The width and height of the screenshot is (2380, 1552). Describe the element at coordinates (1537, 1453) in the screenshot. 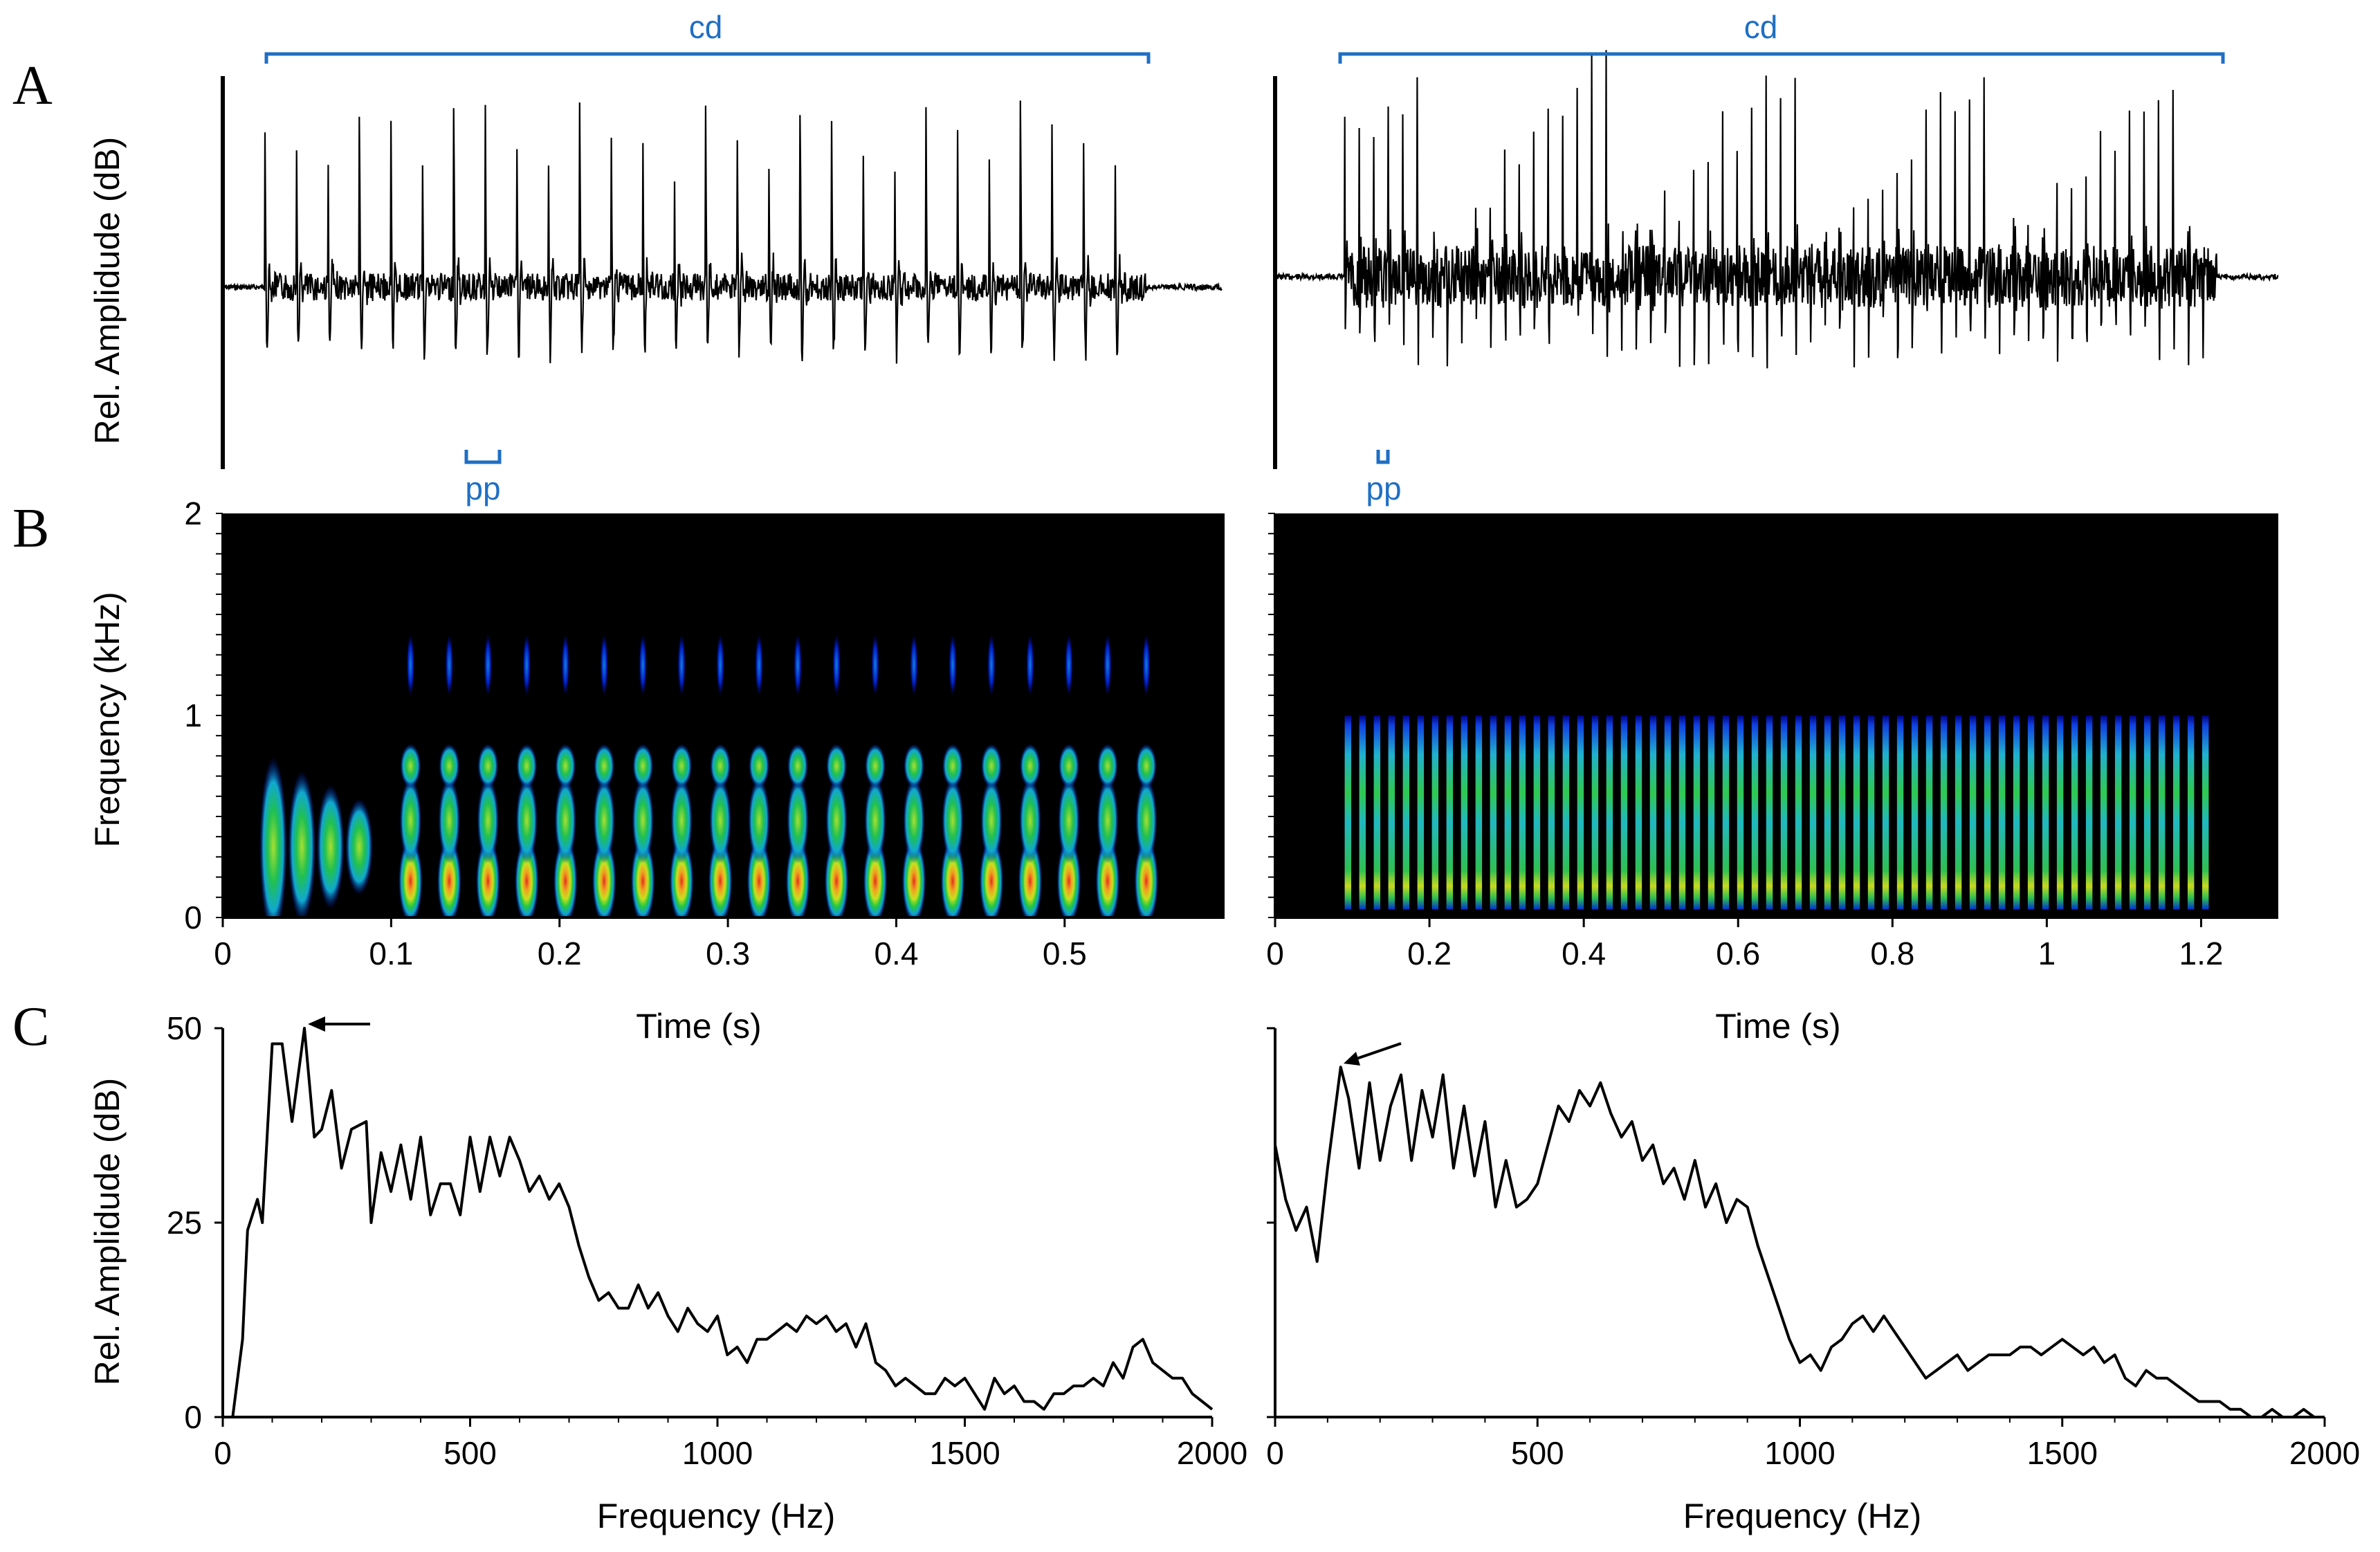

I see `x-tick-label: 500` at that location.